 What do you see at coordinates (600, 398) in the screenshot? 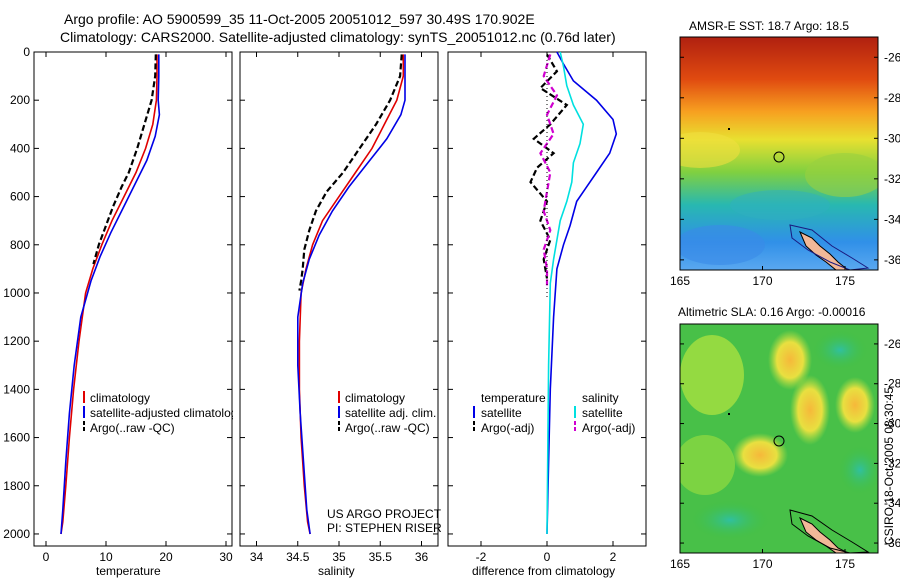
I see `legend-label-salinity-header: salinity` at bounding box center [600, 398].